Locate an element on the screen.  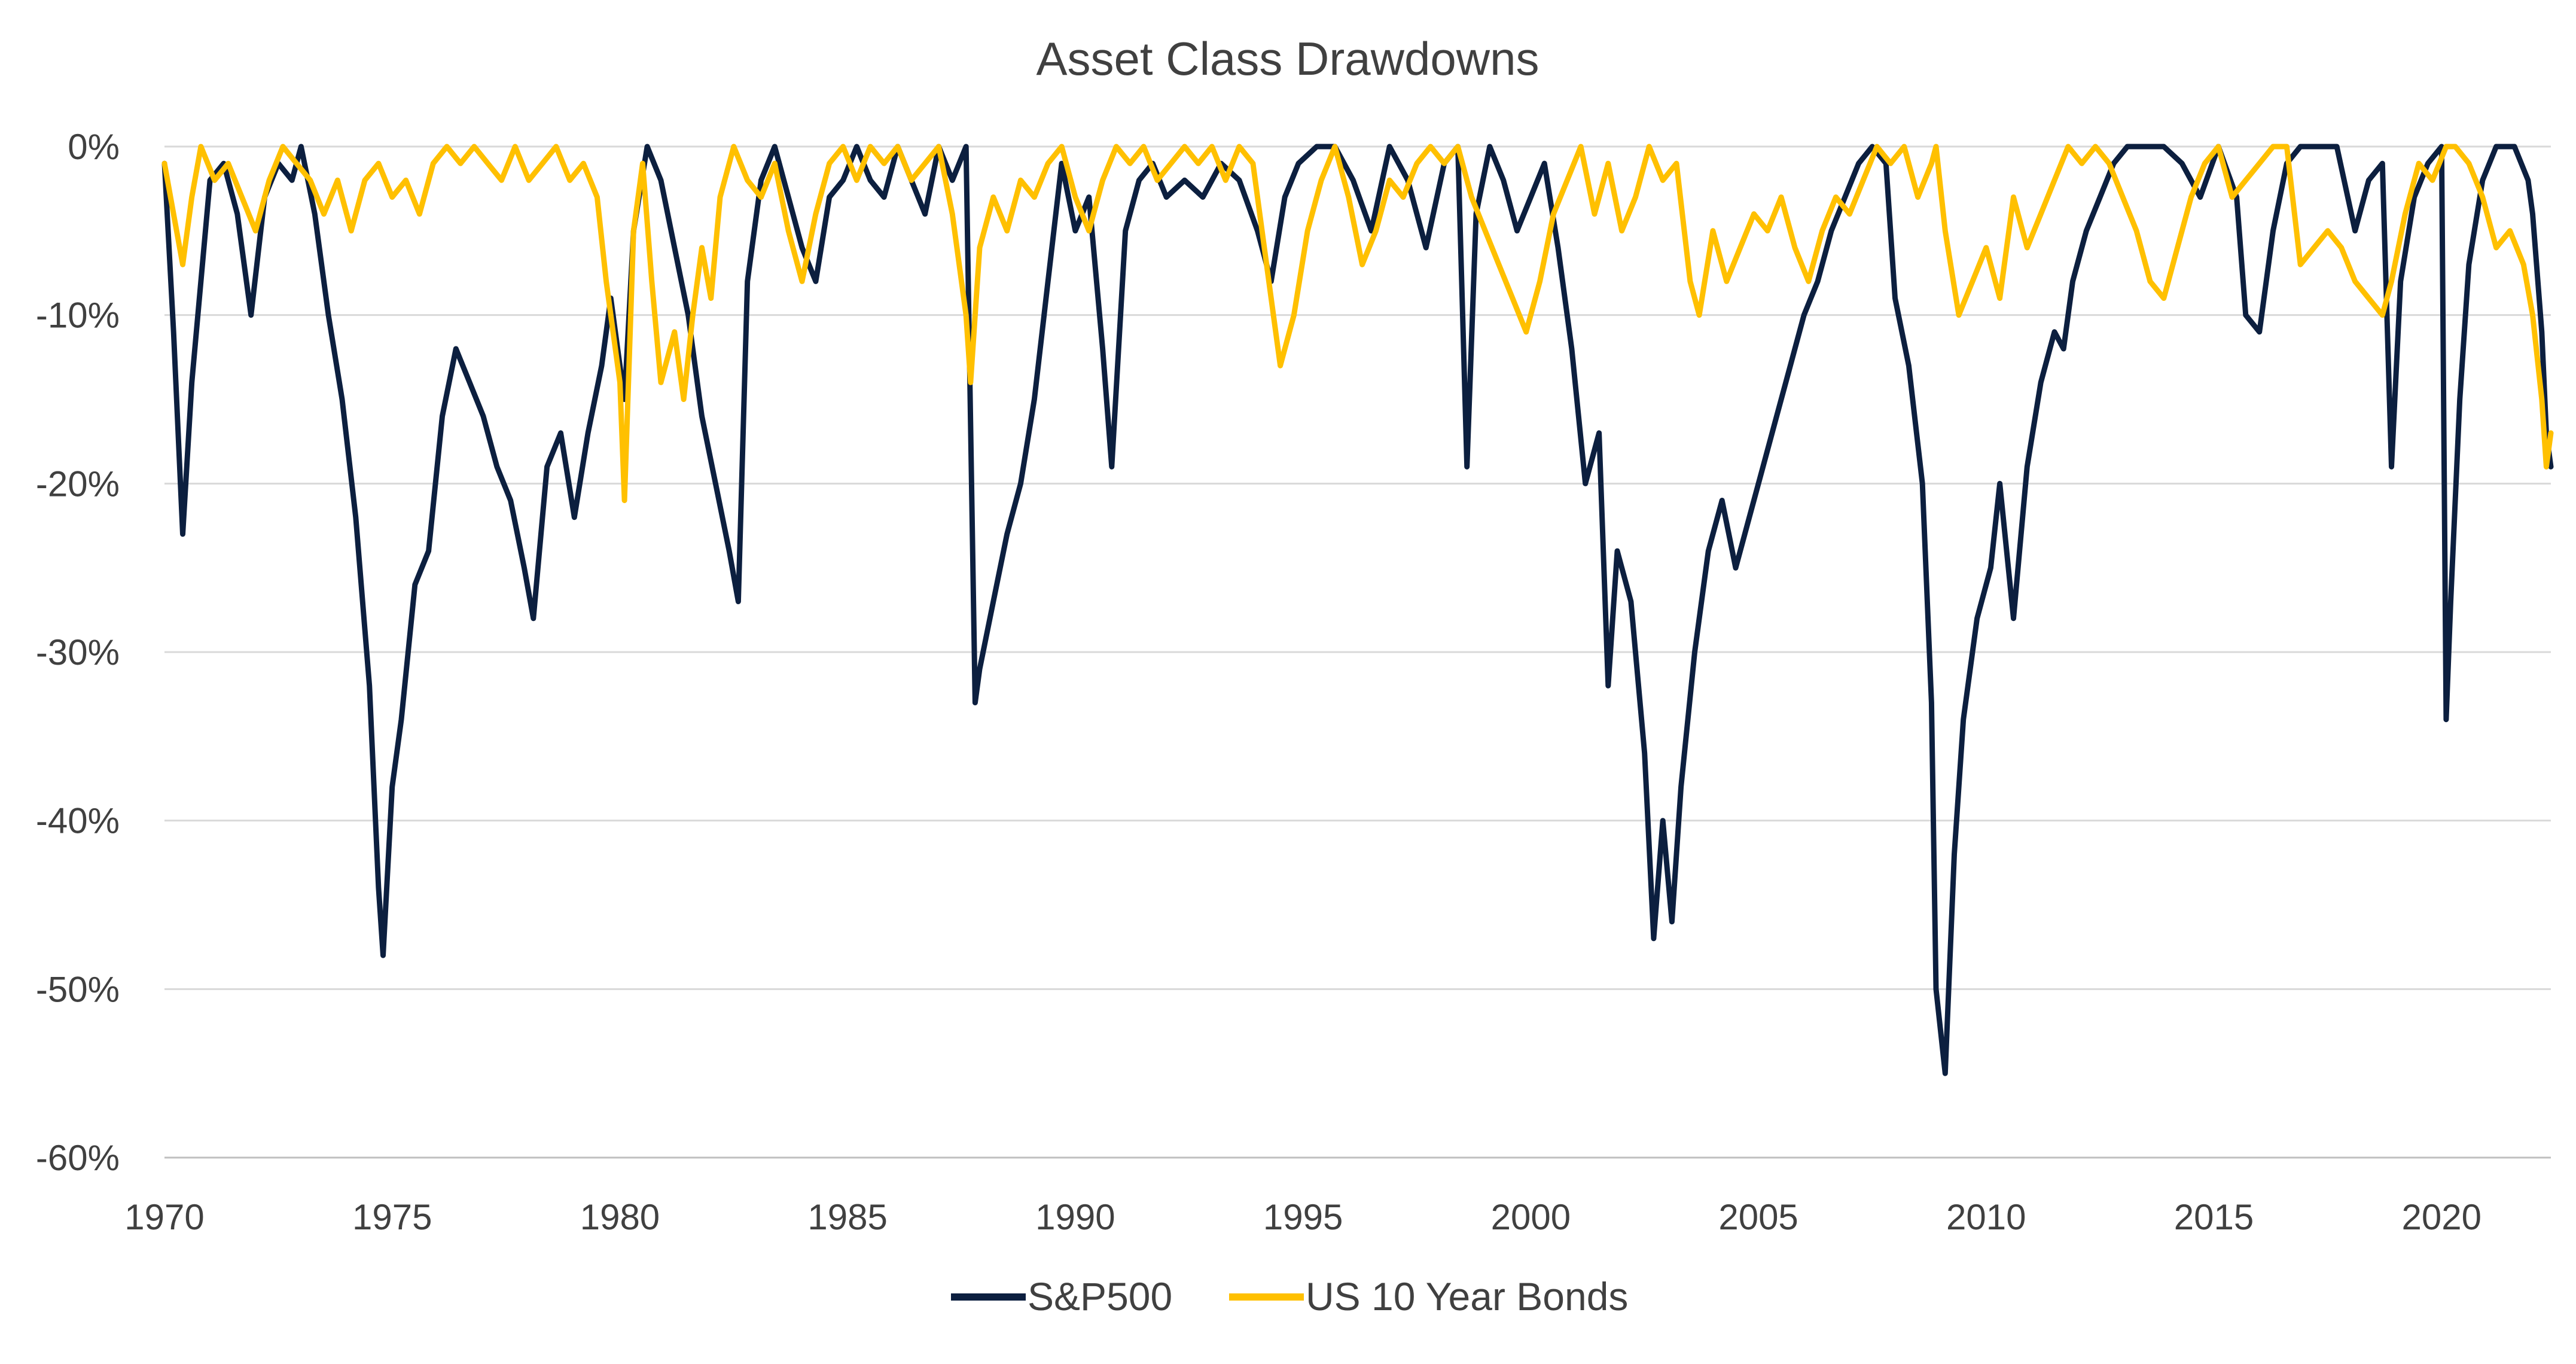
y-tick-label: -60% is located at coordinates (78, 1158).